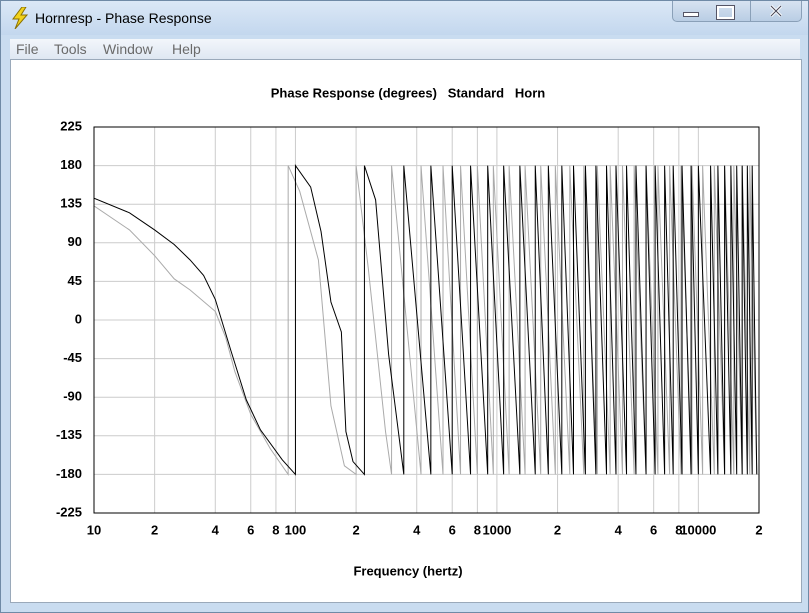 The image size is (809, 613). What do you see at coordinates (296, 529) in the screenshot?
I see `x-tick-label: 100` at bounding box center [296, 529].